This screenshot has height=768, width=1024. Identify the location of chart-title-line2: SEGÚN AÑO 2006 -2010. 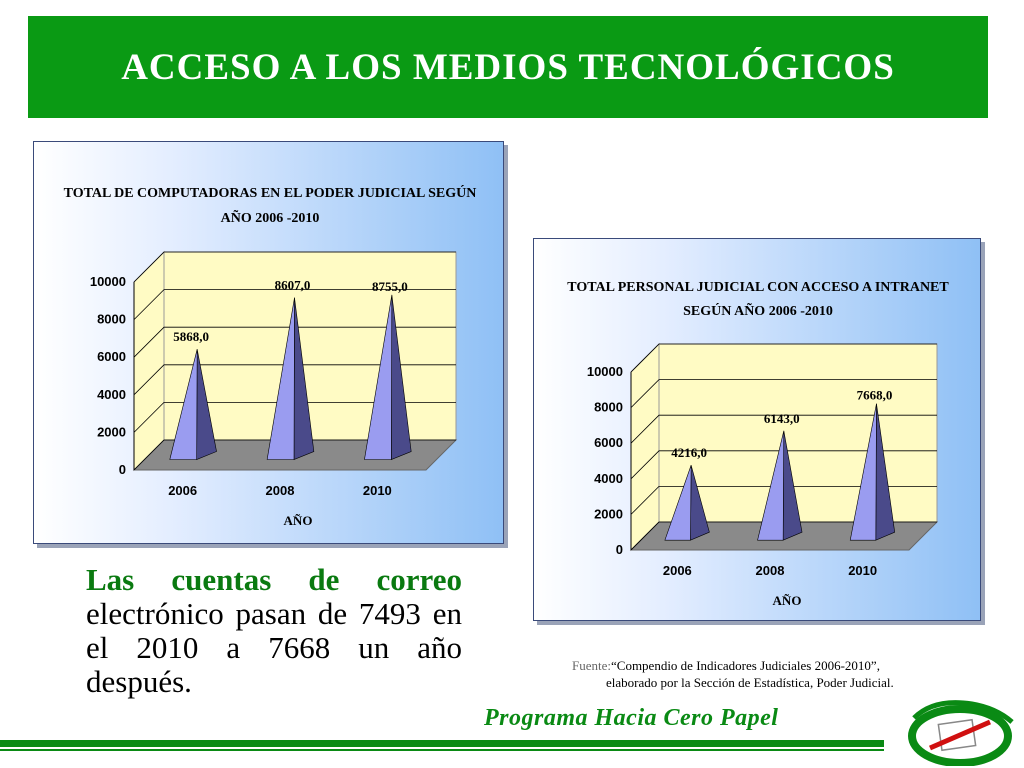
(758, 310).